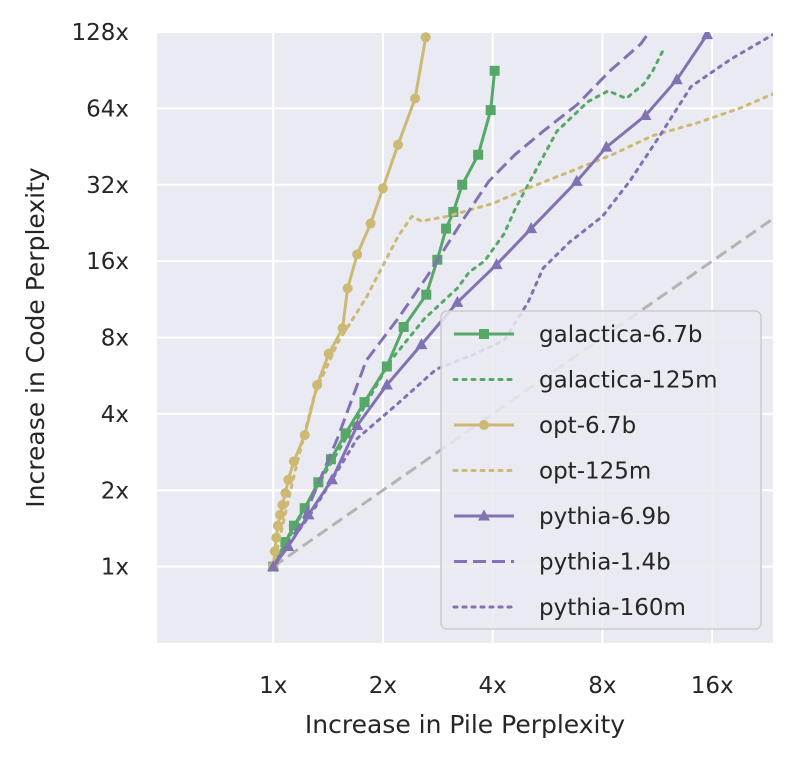 Image resolution: width=795 pixels, height=762 pixels. Describe the element at coordinates (107, 186) in the screenshot. I see `y-tick-label: 32x` at that location.